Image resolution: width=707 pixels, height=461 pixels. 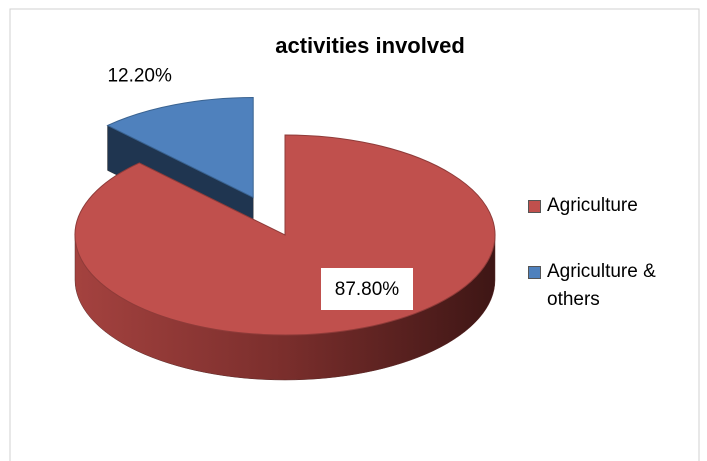 What do you see at coordinates (370, 45) in the screenshot?
I see `chart-title: activities involved` at bounding box center [370, 45].